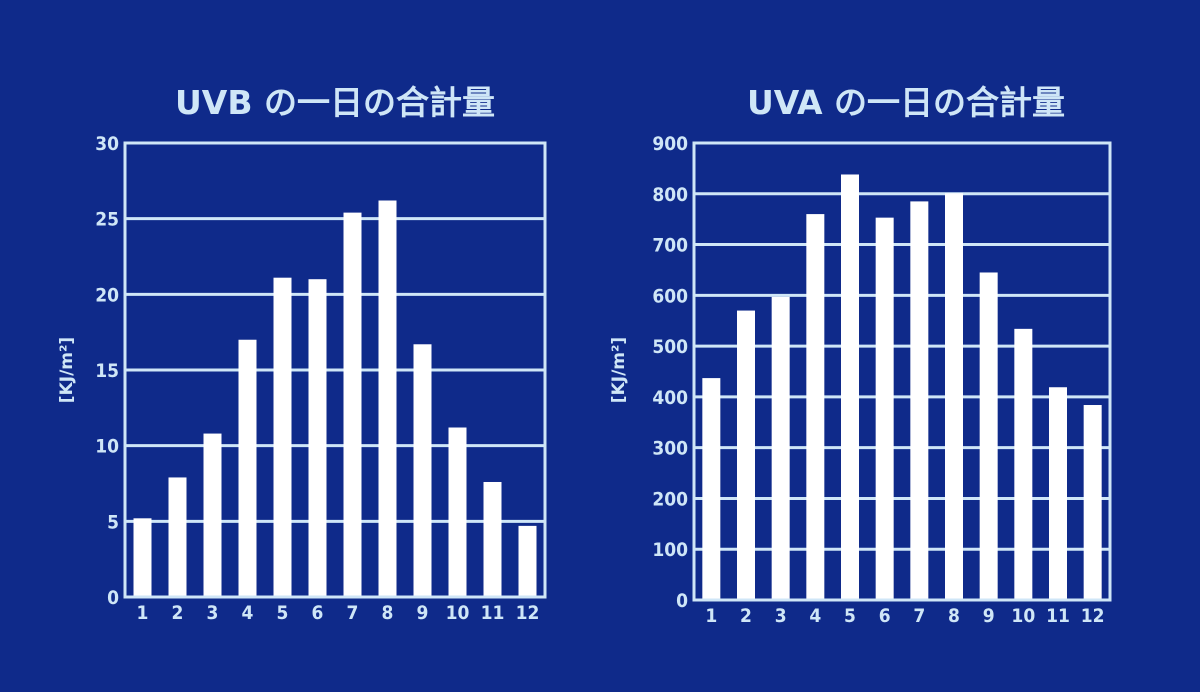 This screenshot has width=1200, height=692. I want to click on uva-x-tick-label: 4, so click(815, 616).